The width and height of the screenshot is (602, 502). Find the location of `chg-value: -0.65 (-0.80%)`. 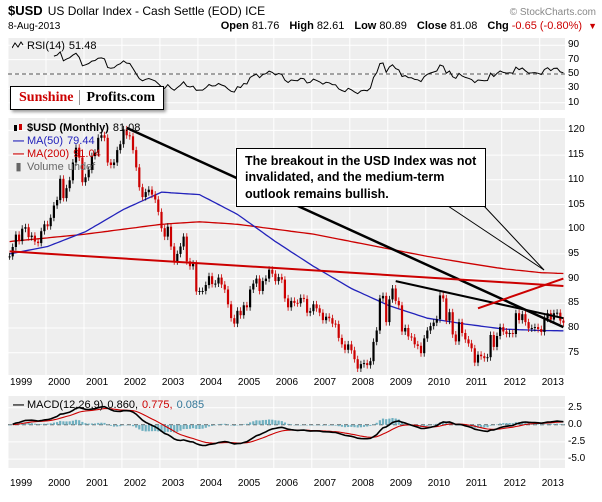

chg-value: -0.65 (-0.80%) is located at coordinates (547, 26).